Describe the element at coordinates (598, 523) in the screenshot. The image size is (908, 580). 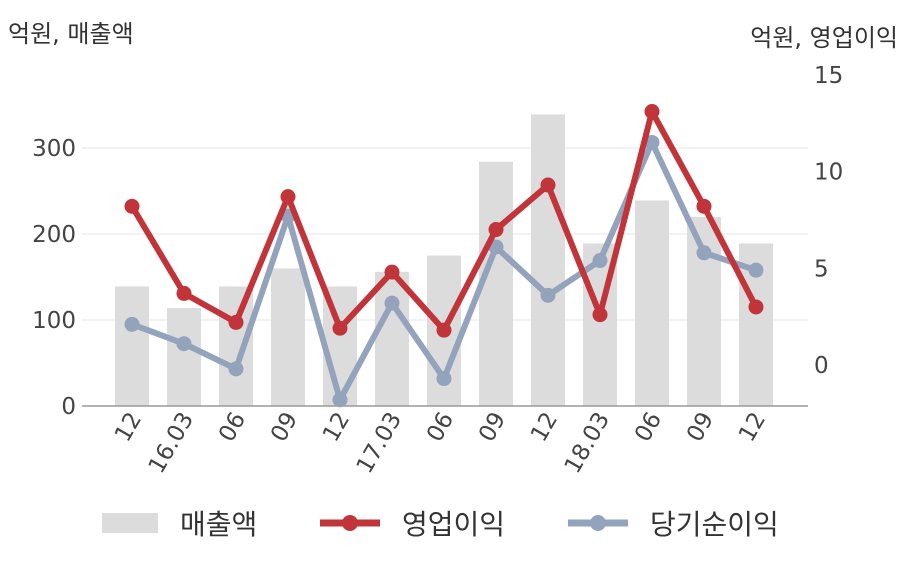
I see `legend-swatch-net-income` at that location.